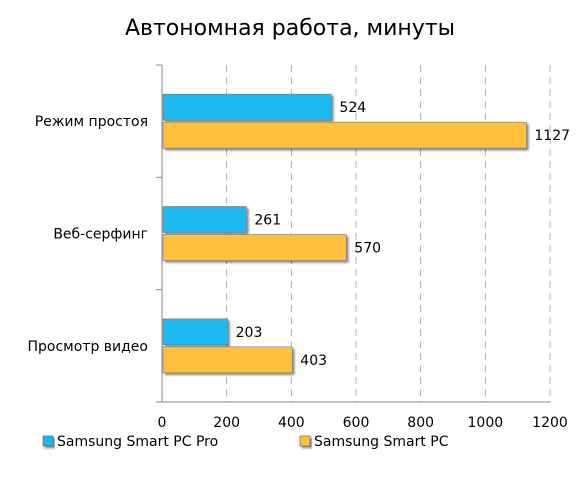 This screenshot has width=580, height=480. I want to click on x-tick-label: 200, so click(226, 423).